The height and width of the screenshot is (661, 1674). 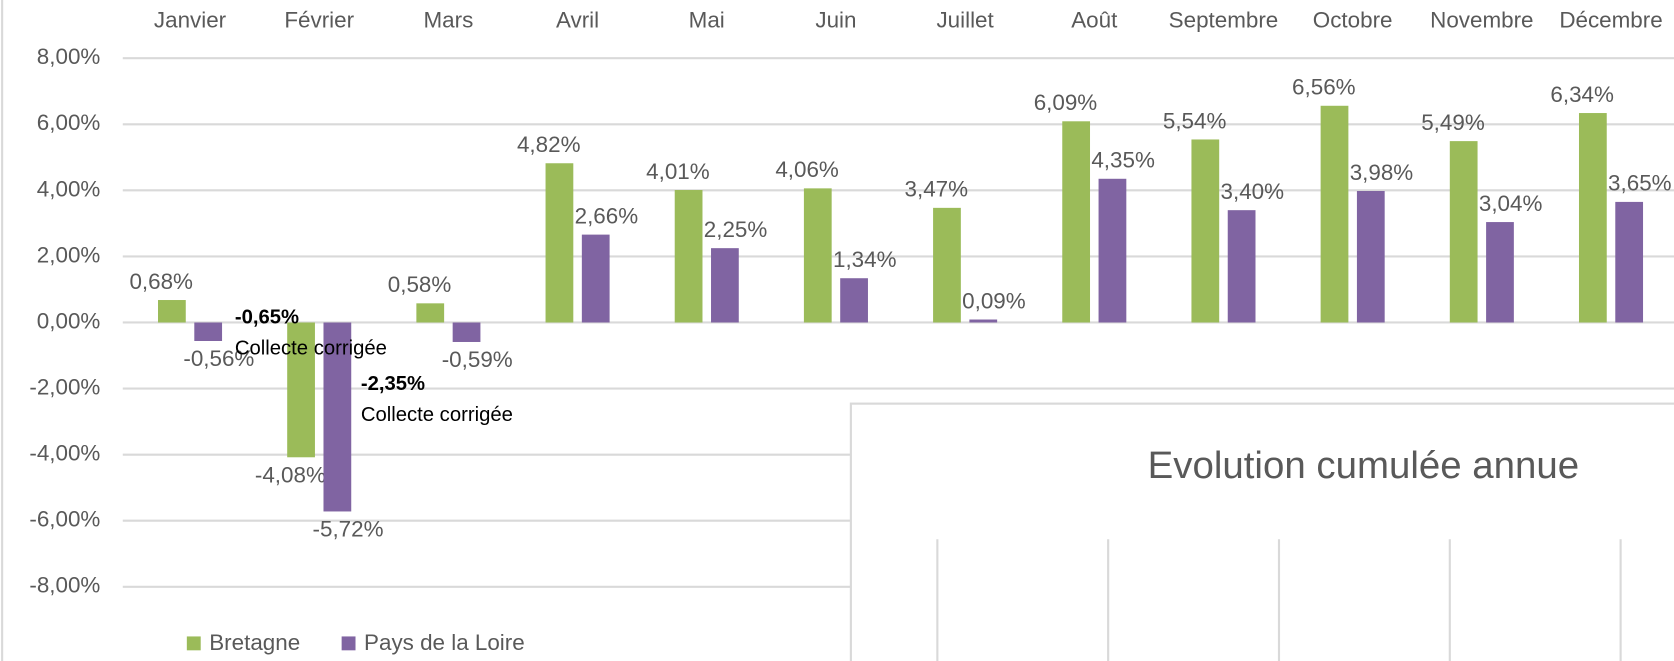 What do you see at coordinates (1382, 172) in the screenshot?
I see `data-label: 3,98%` at bounding box center [1382, 172].